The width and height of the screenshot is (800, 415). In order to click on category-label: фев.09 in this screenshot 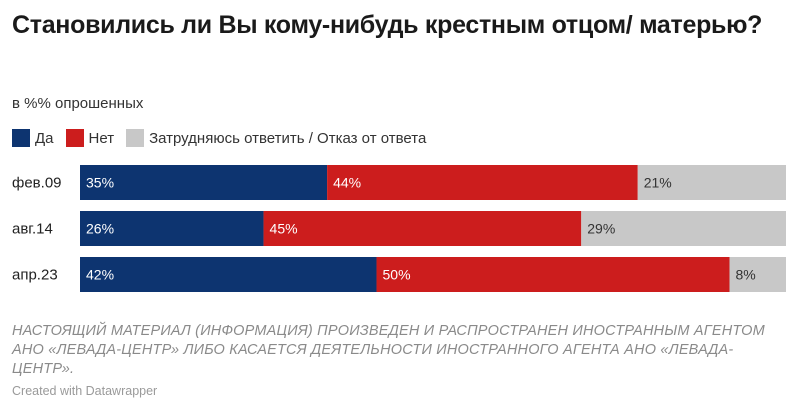, I will do `click(37, 183)`.